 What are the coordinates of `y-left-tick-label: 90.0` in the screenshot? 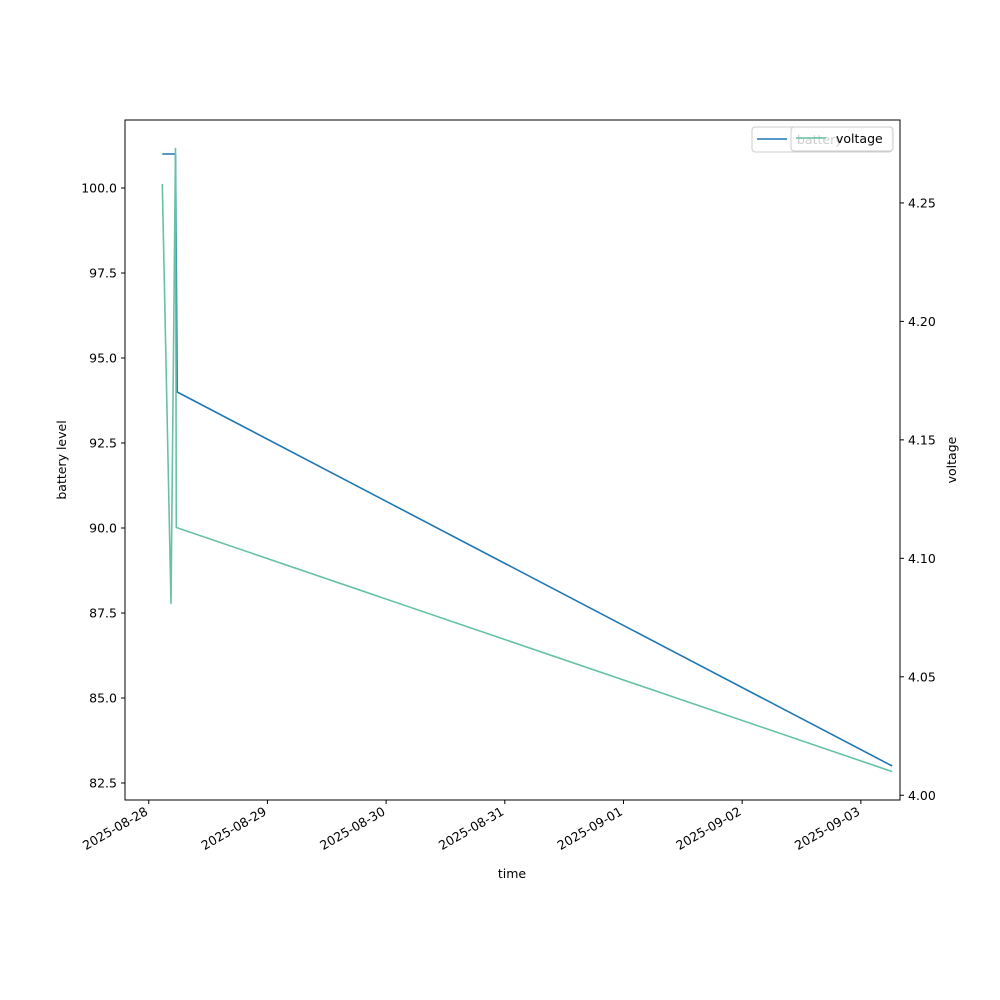 It's located at (103, 528).